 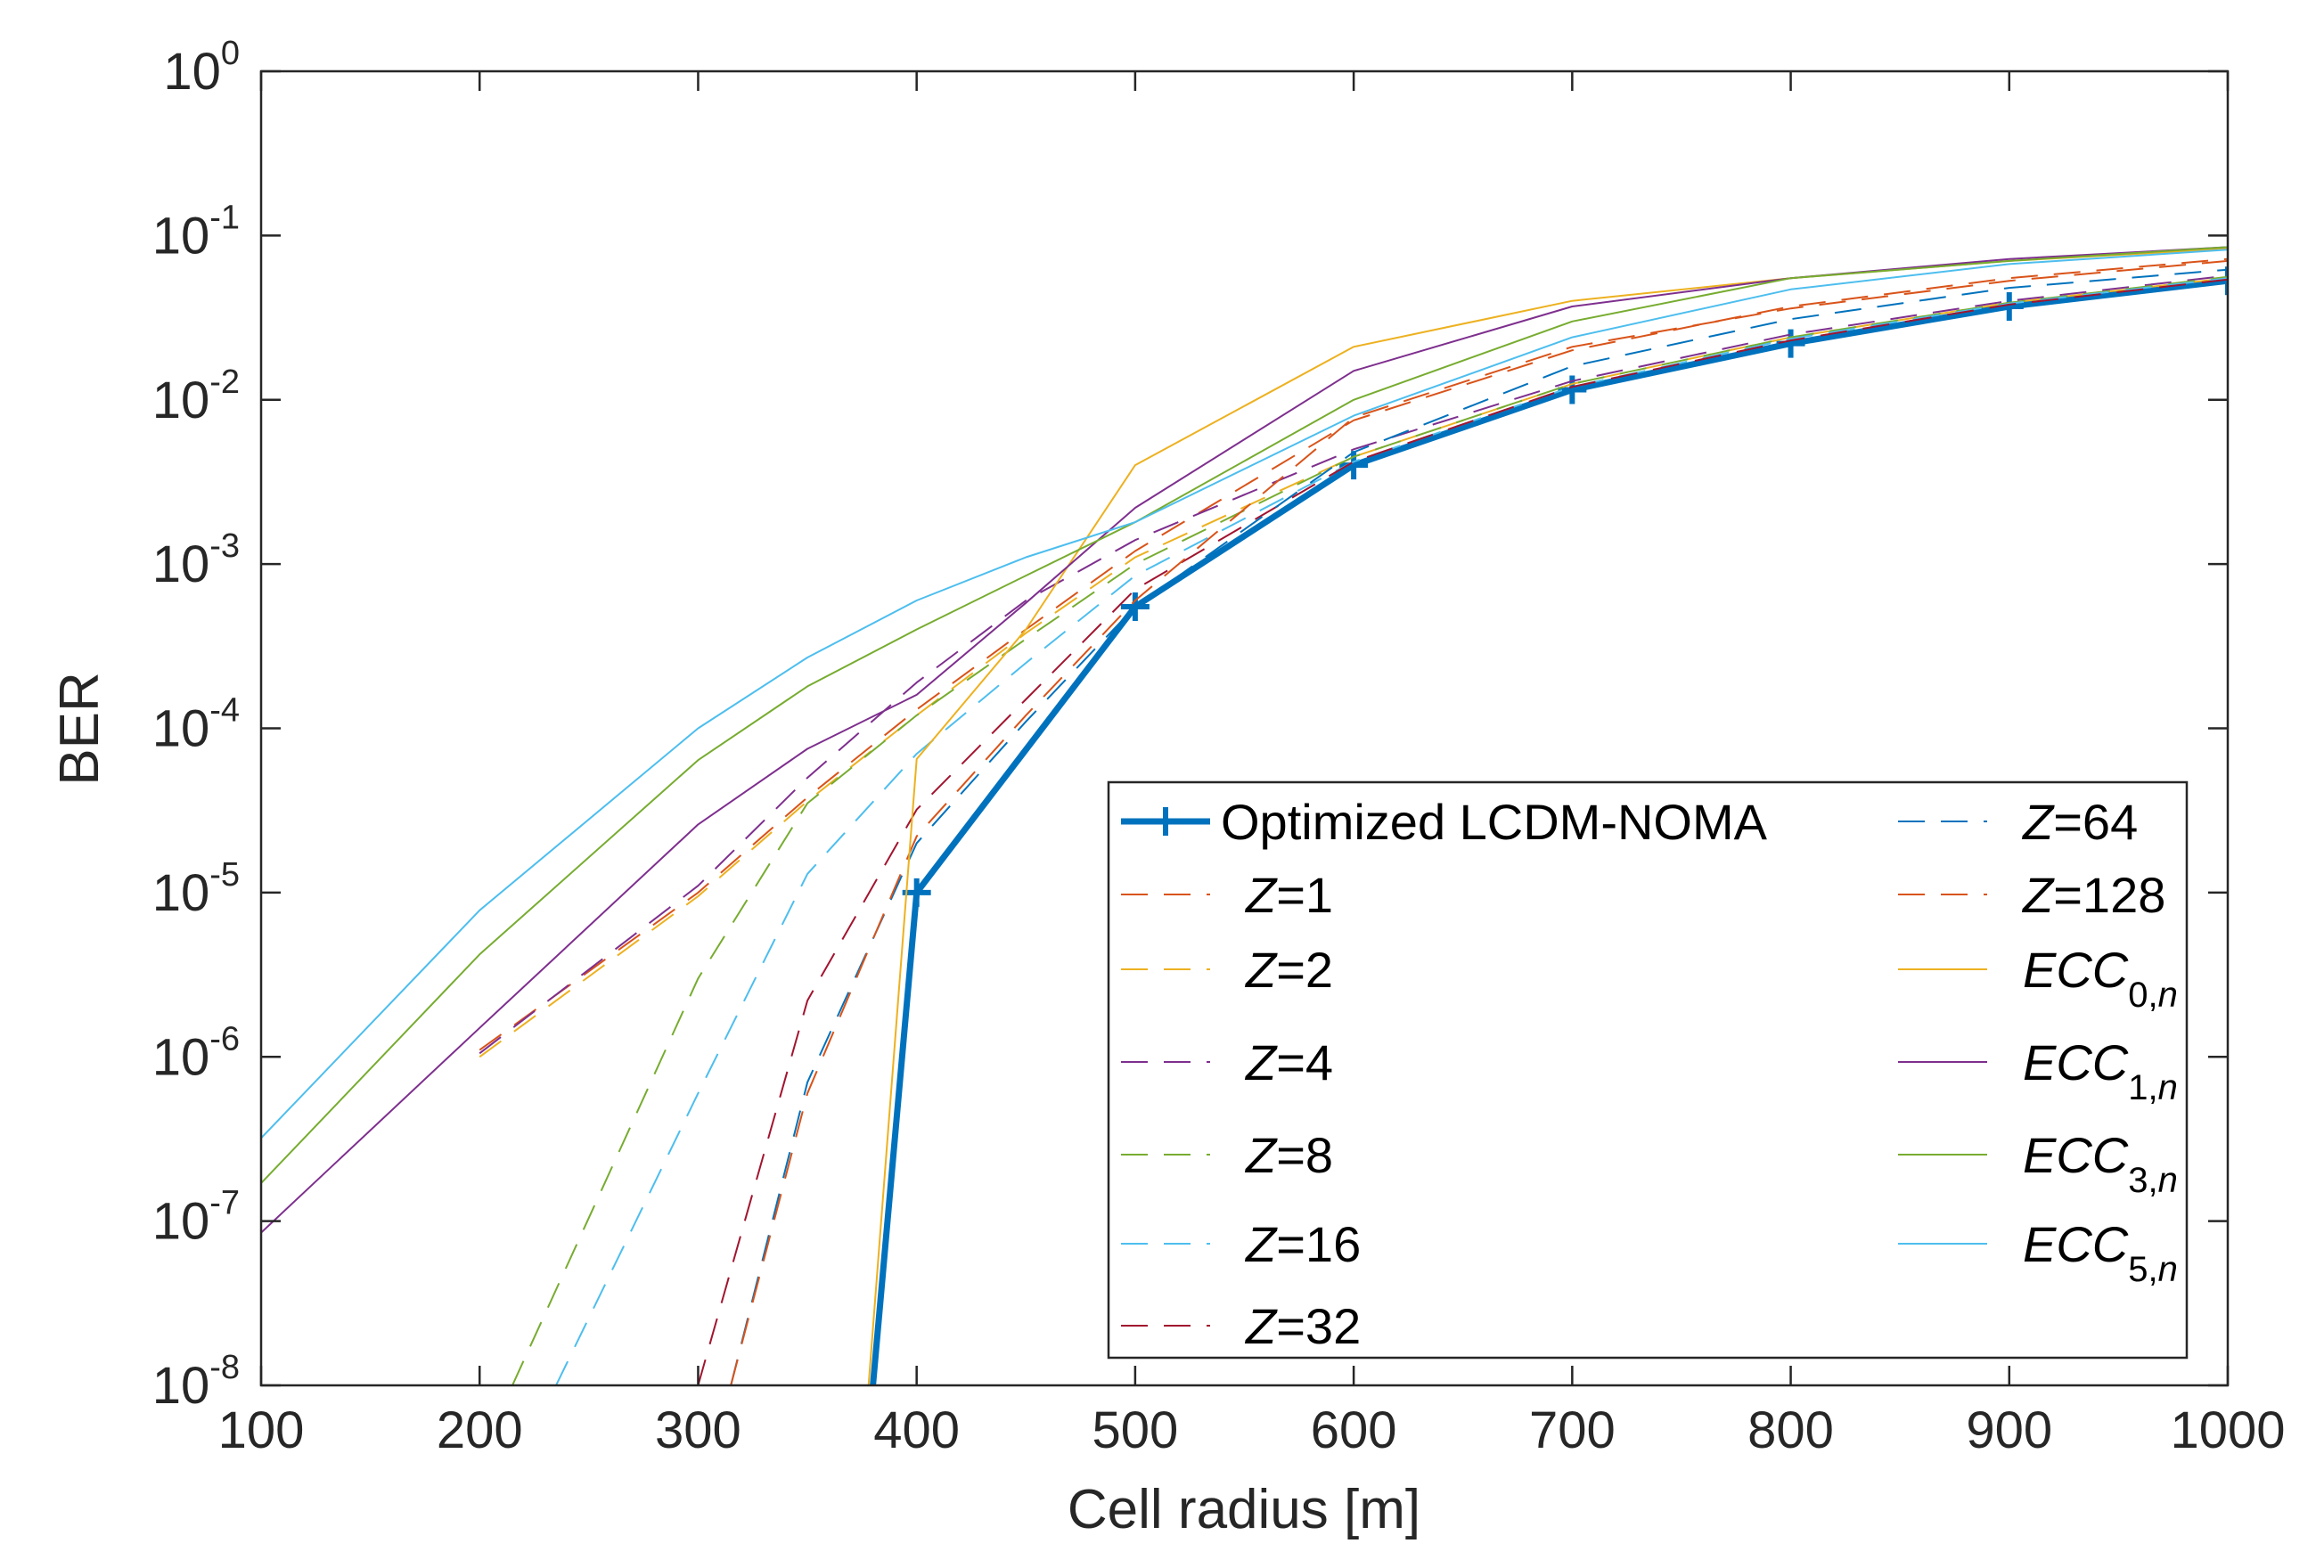 I want to click on legend-label: Z=32, so click(x=1302, y=1326).